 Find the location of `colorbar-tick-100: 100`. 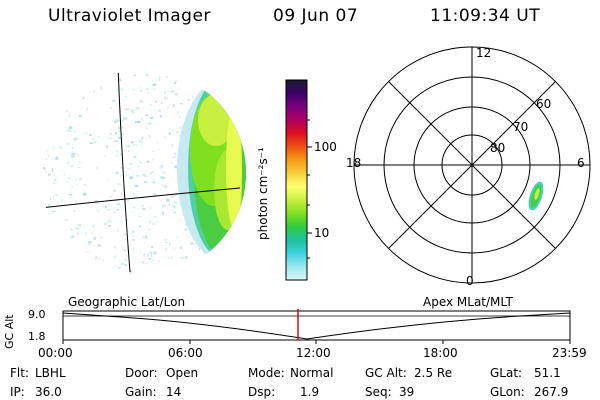

colorbar-tick-100: 100 is located at coordinates (325, 147).